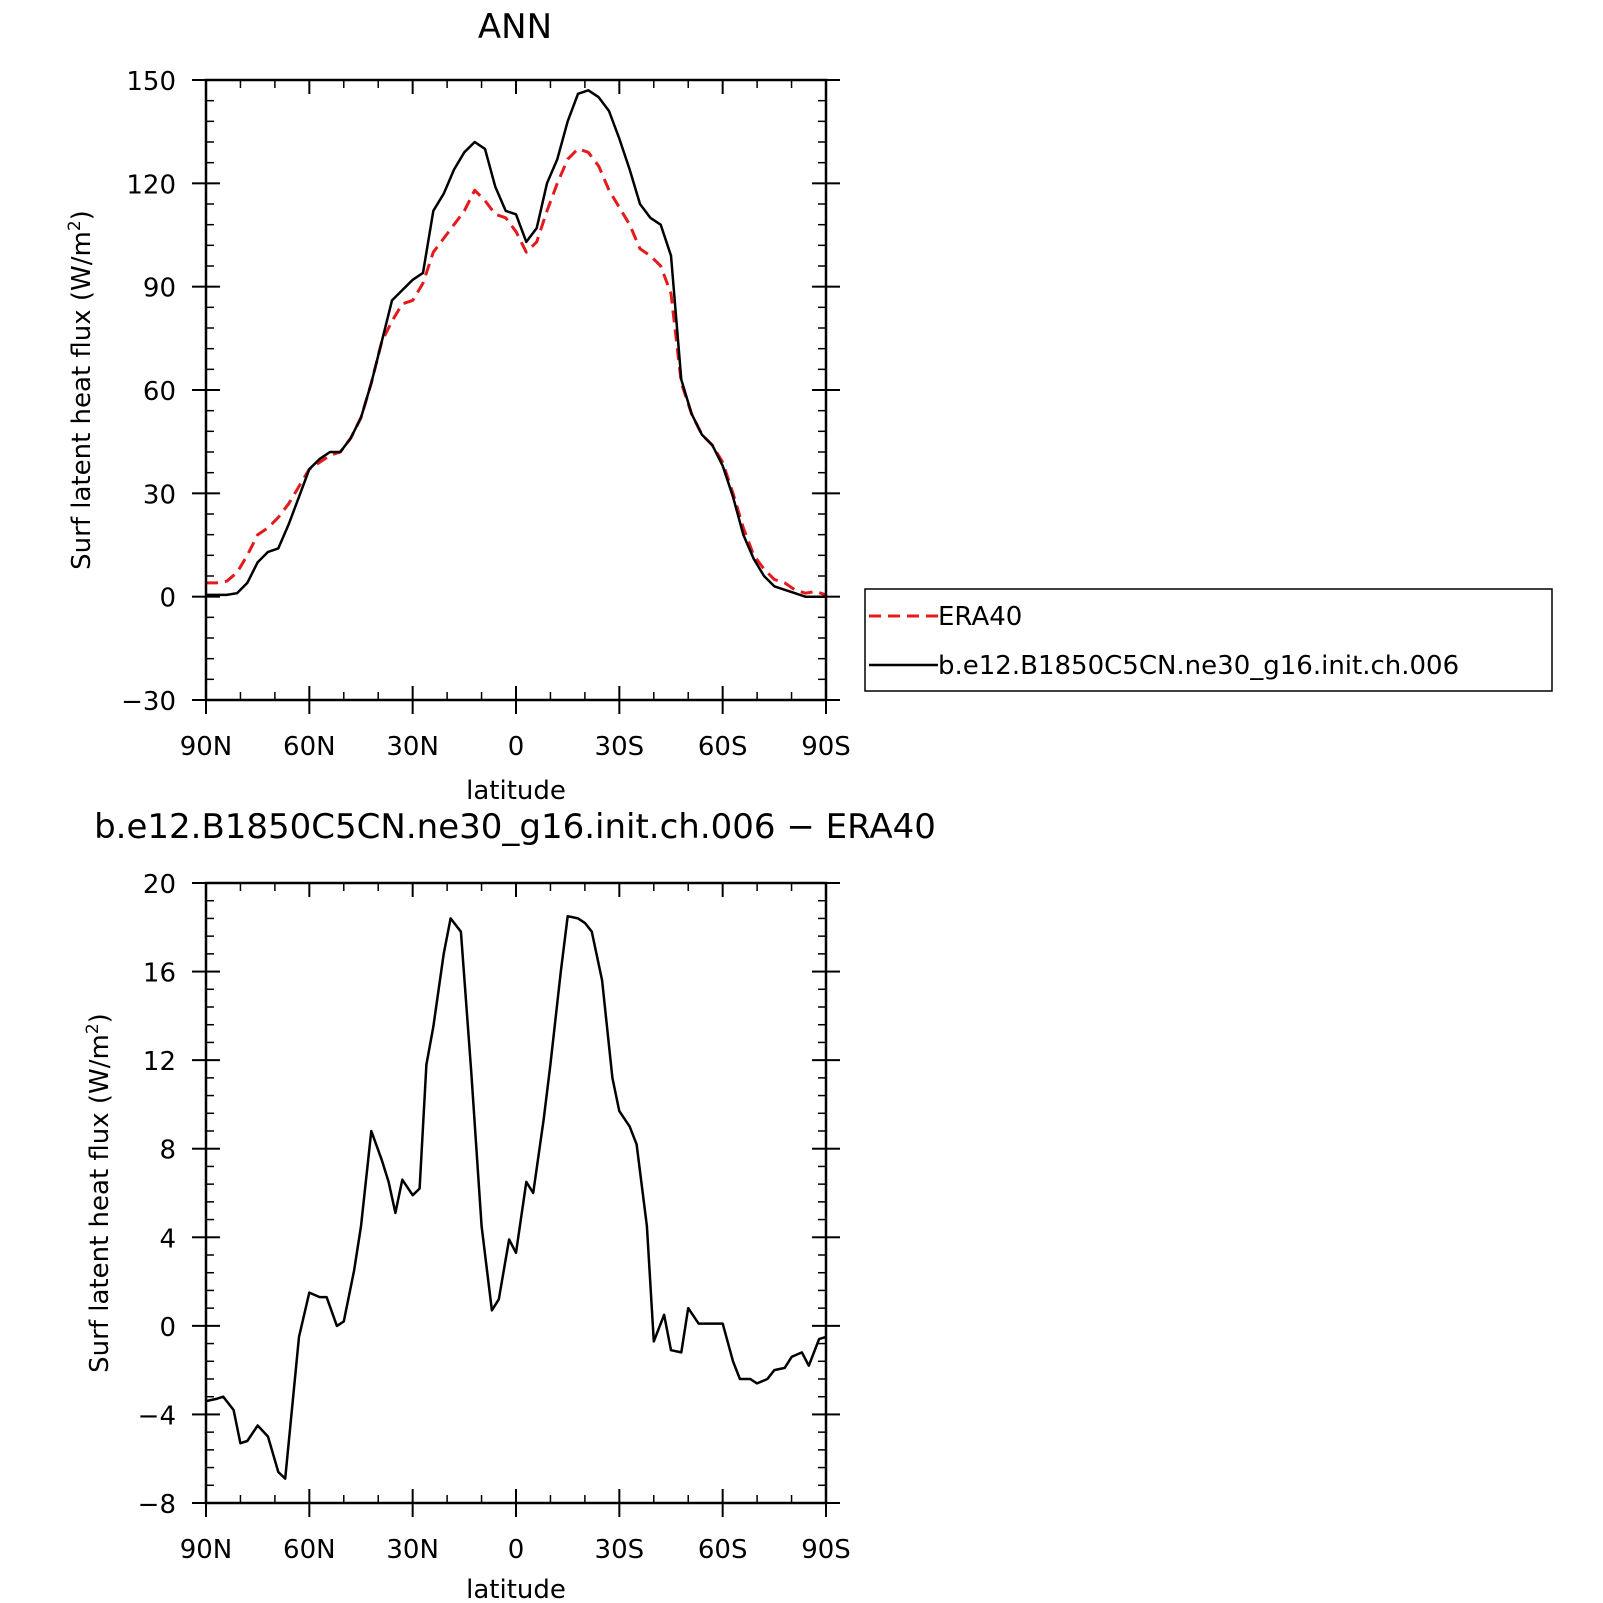  I want to click on series-line-difference, so click(516, 1197).